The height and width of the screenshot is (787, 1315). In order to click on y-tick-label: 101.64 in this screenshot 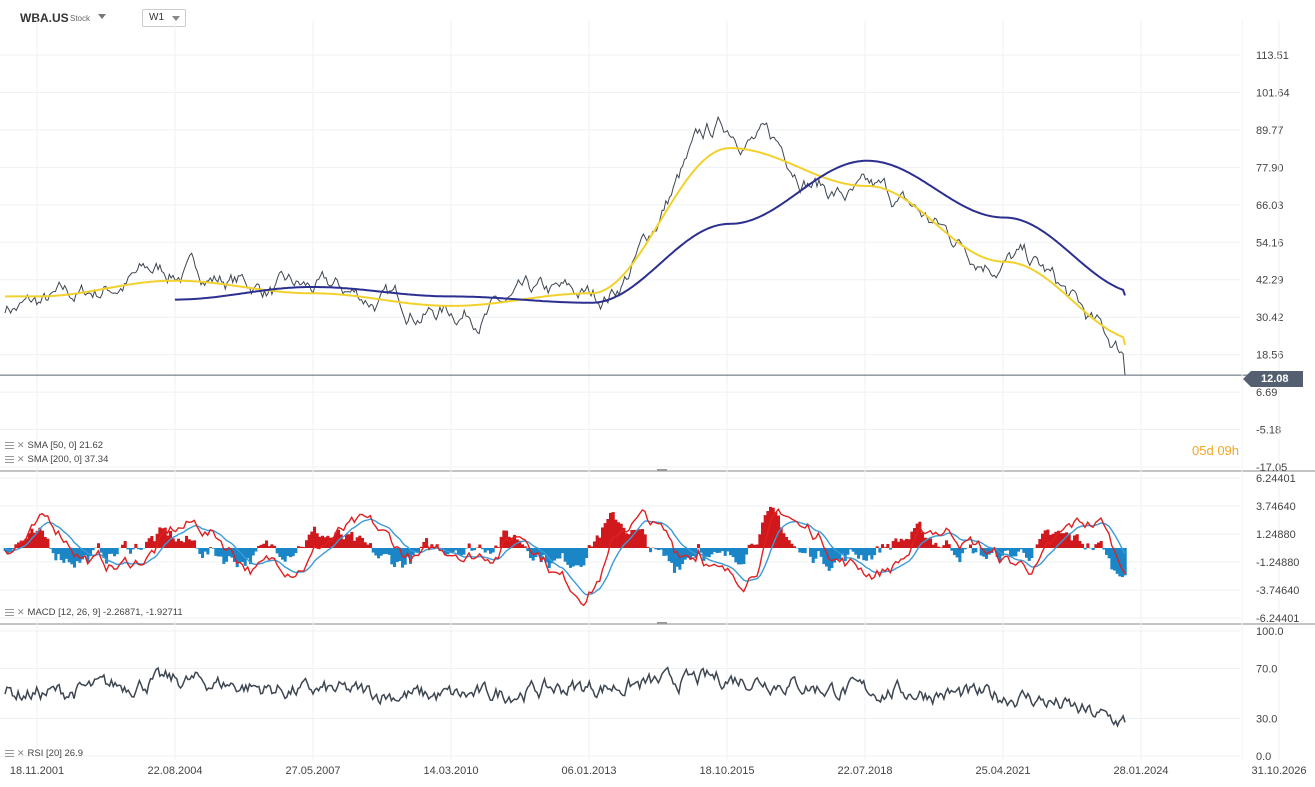, I will do `click(1273, 93)`.